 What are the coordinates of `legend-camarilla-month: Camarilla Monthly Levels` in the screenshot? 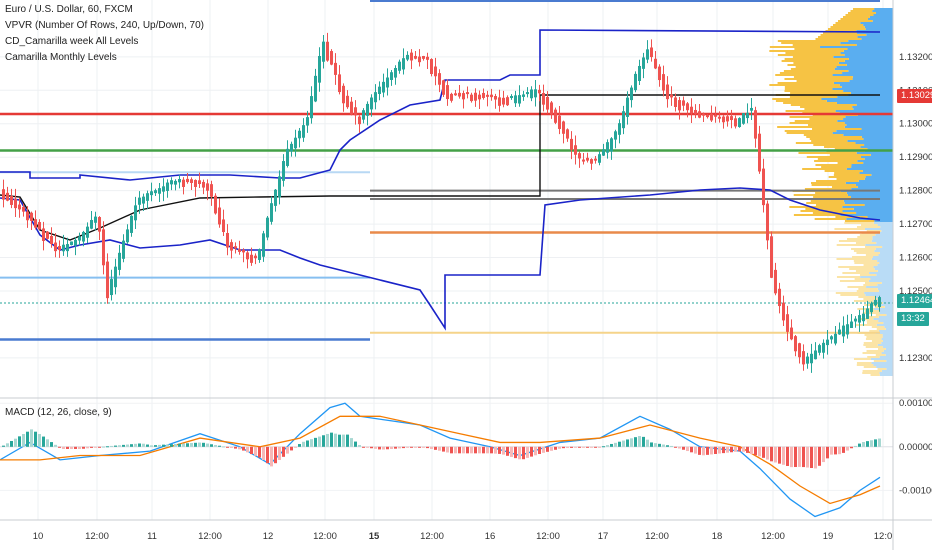 It's located at (61, 57).